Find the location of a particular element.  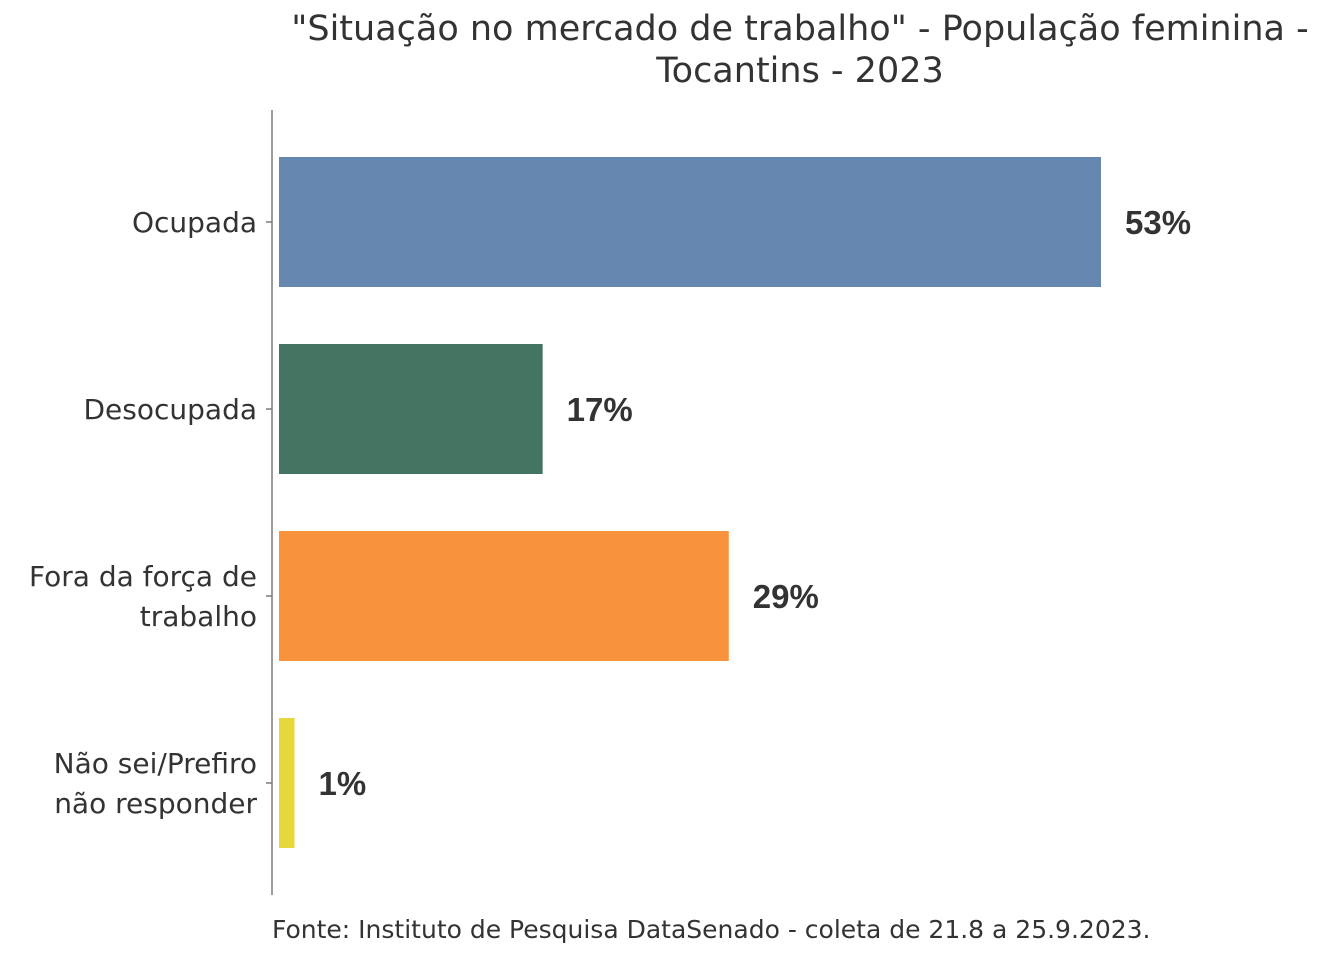

category-label-3-line-1: não responder is located at coordinates (155, 803).